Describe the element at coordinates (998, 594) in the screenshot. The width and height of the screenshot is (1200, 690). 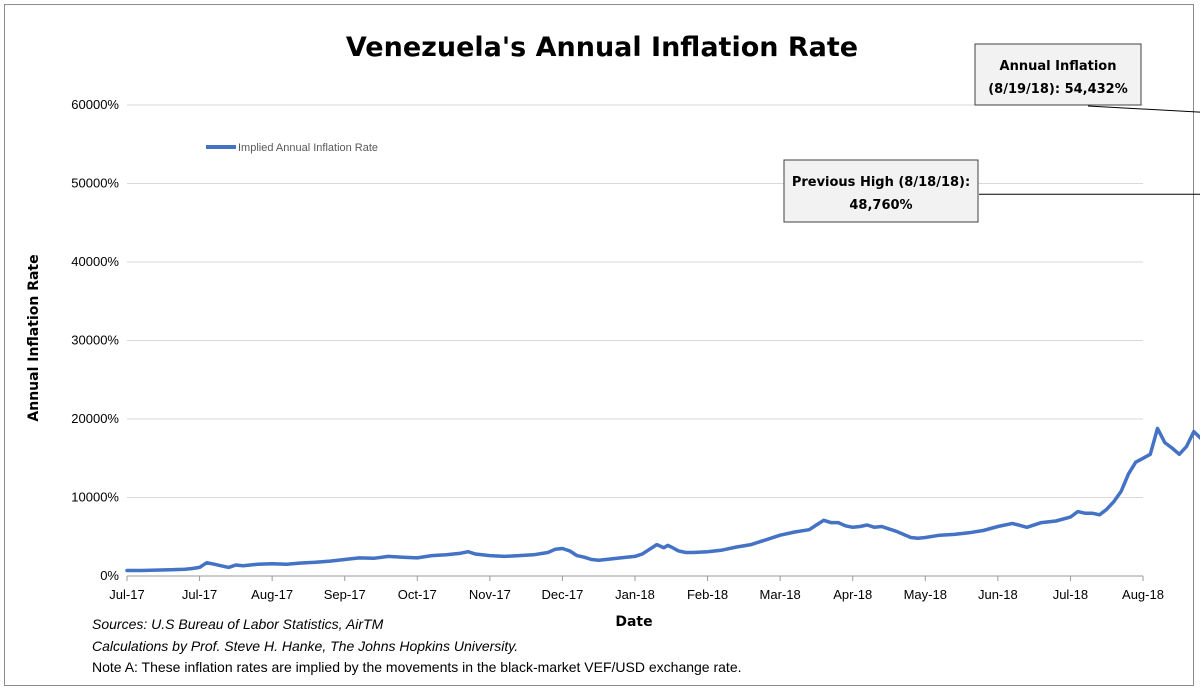
I see `x-tick-label: Jun-18` at that location.